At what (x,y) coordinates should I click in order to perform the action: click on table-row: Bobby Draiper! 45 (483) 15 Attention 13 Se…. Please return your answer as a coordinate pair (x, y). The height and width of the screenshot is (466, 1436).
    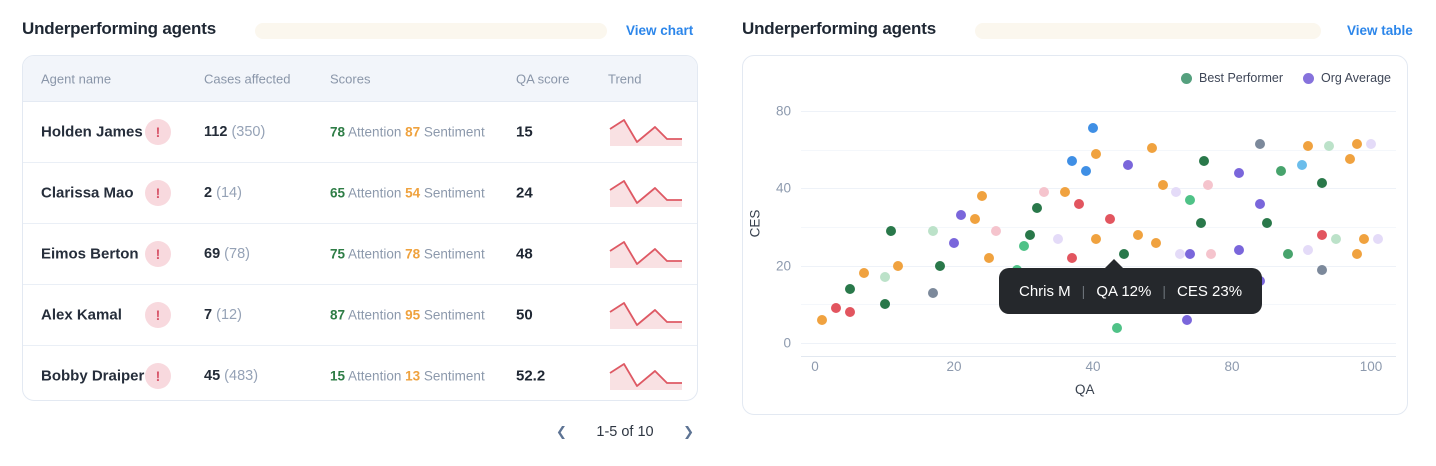
    Looking at the image, I should click on (360, 372).